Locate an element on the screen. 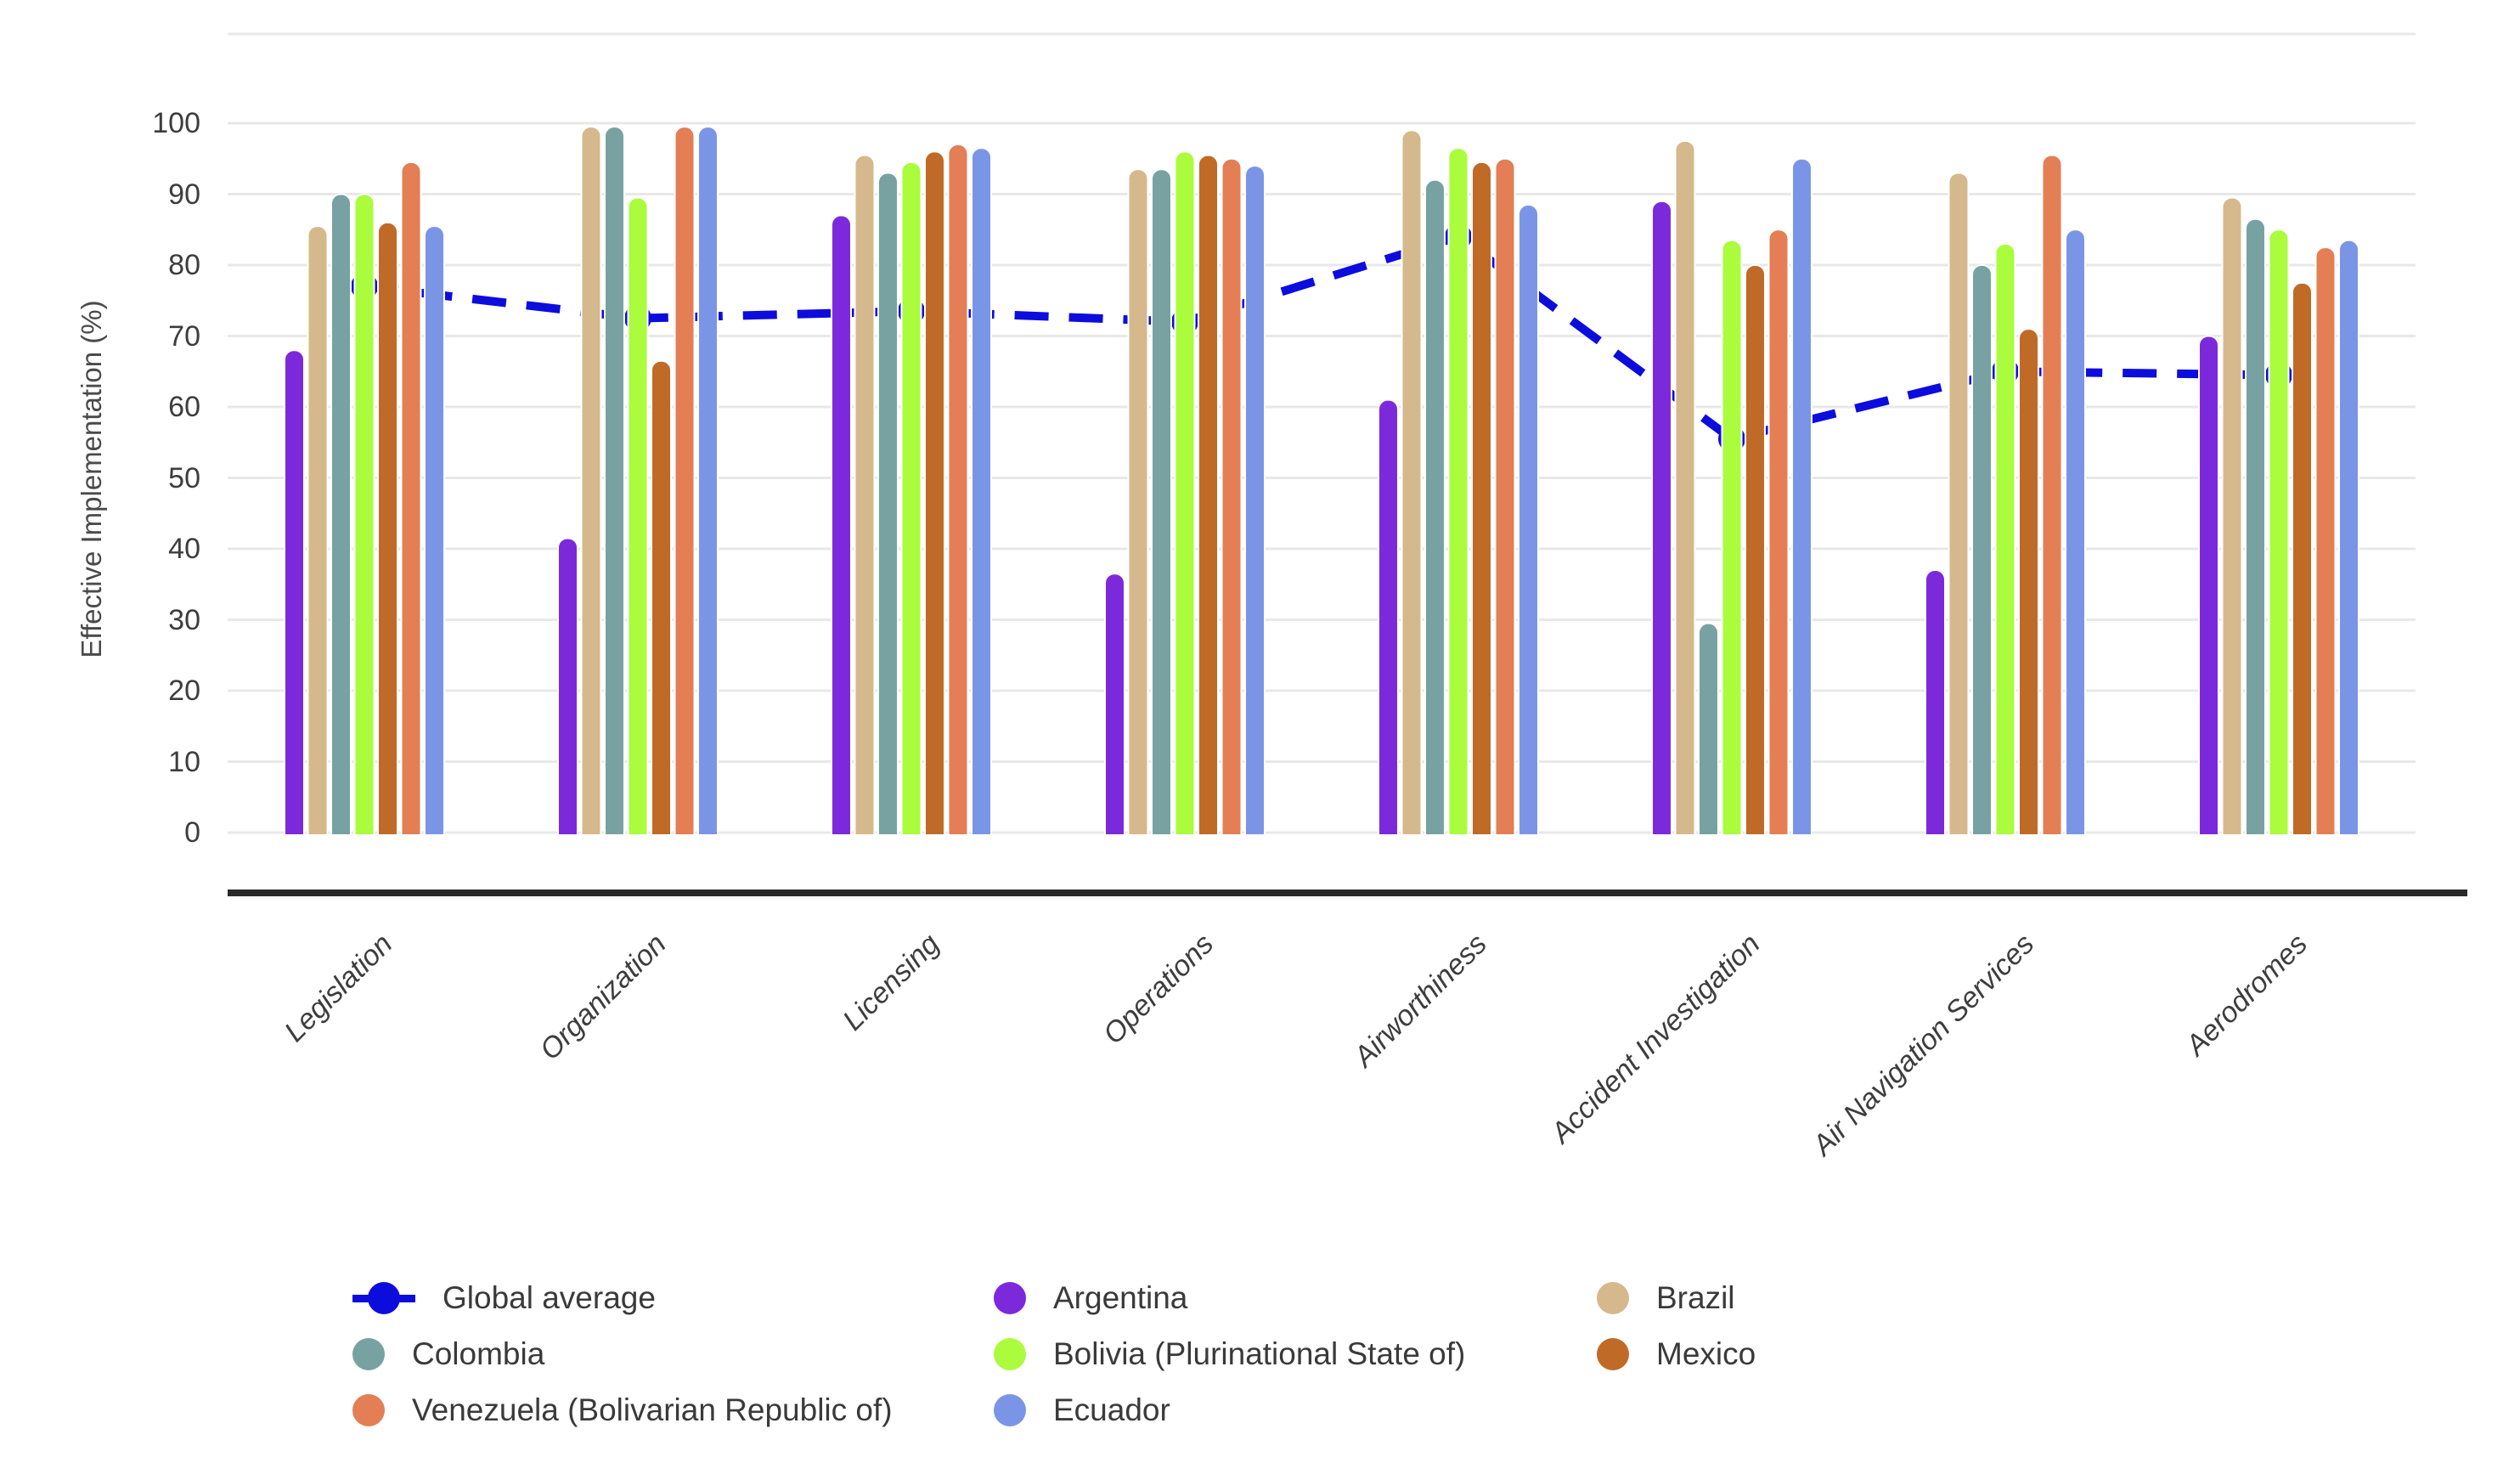 This screenshot has height=1474, width=2520. ecuador-swatch-icon is located at coordinates (1010, 1410).